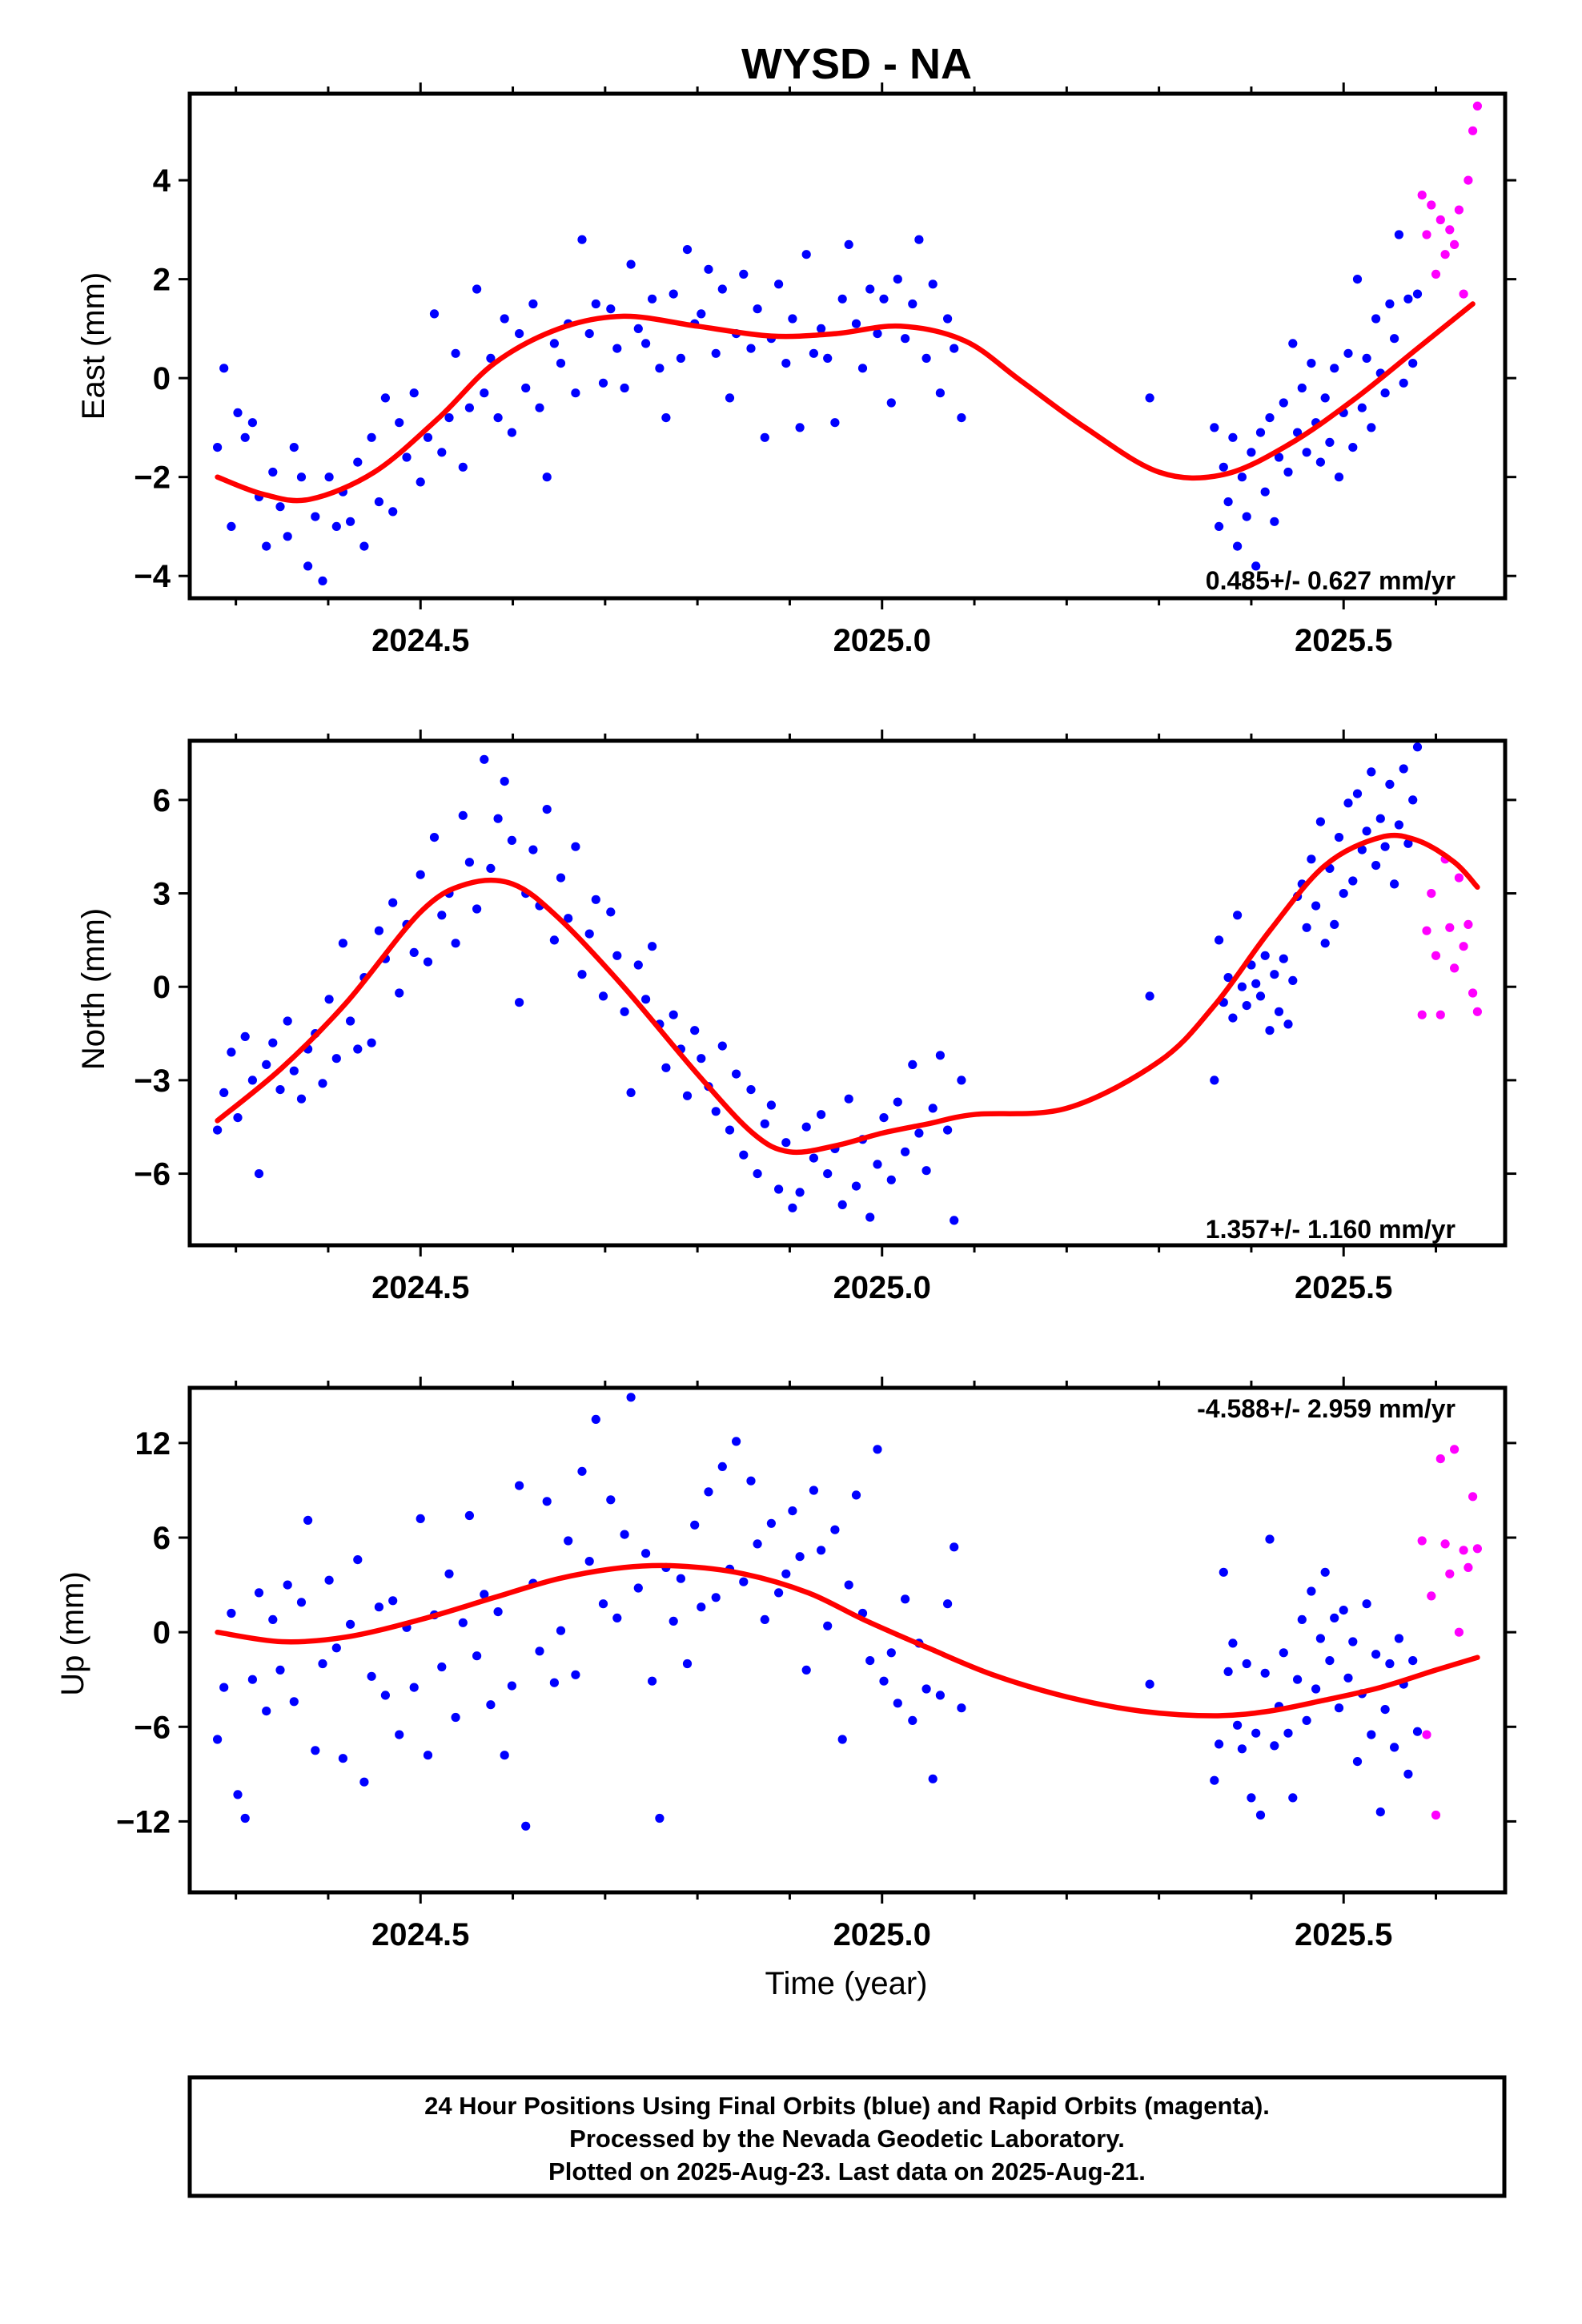  I want to click on footer-frame, so click(847, 2136).